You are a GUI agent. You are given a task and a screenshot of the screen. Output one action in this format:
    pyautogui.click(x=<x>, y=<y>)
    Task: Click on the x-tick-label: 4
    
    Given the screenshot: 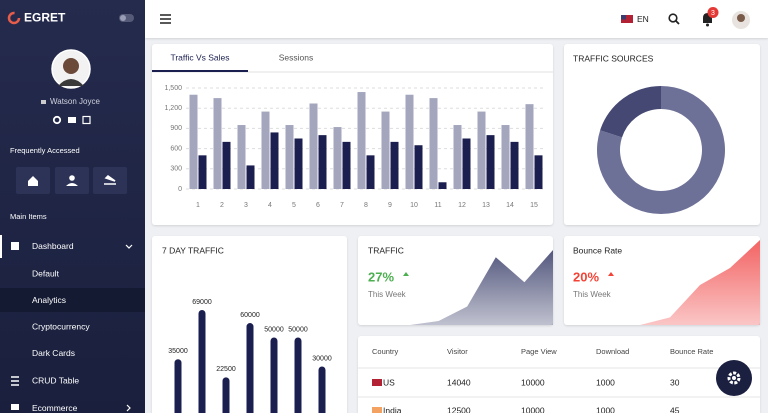 What is the action you would take?
    pyautogui.click(x=270, y=205)
    